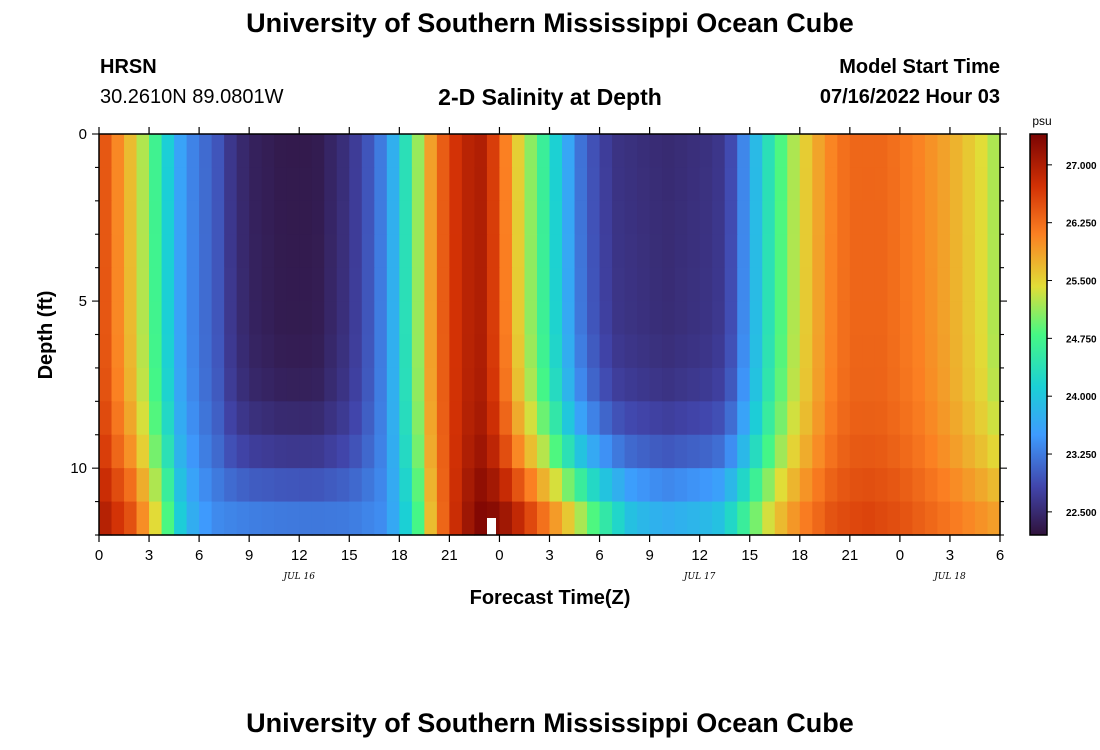  Describe the element at coordinates (699, 577) in the screenshot. I see `x-date-label: JUL 17` at that location.